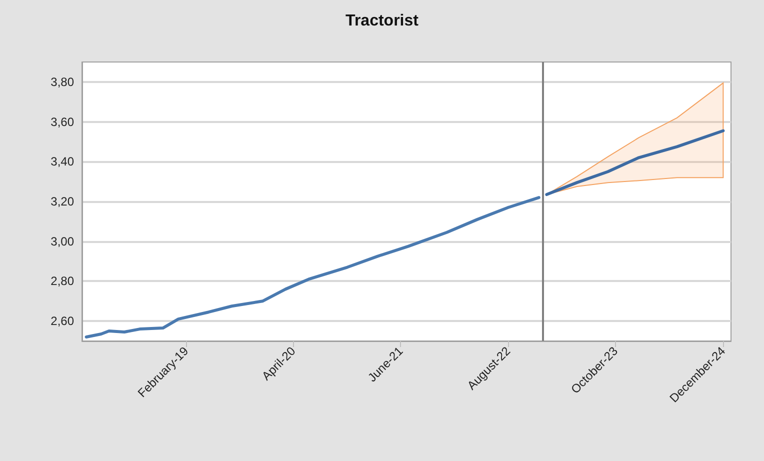 This screenshot has height=461, width=764. I want to click on y-tick-label: 3,20, so click(62, 201).